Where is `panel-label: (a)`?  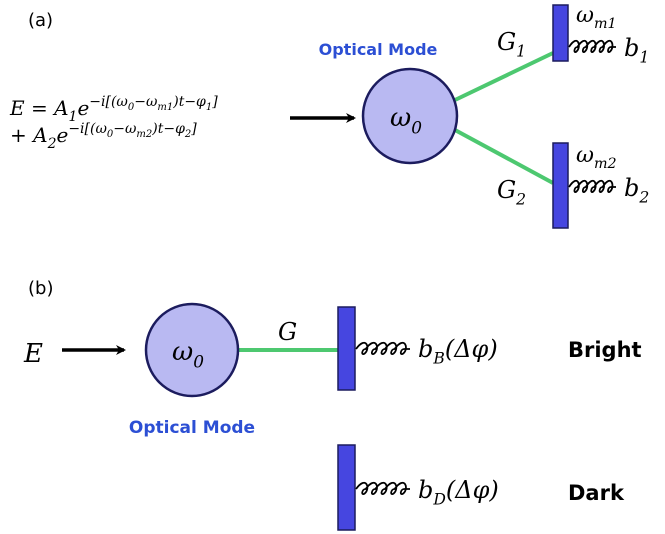
panel-label: (a) is located at coordinates (40, 20).